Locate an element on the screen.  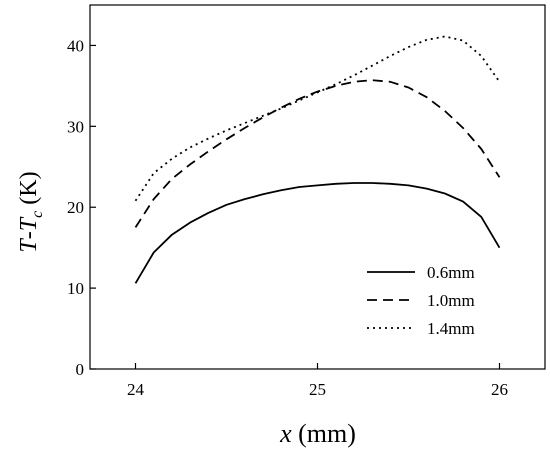
y-axis-title: T-Tc (K) is located at coordinates (31, 211).